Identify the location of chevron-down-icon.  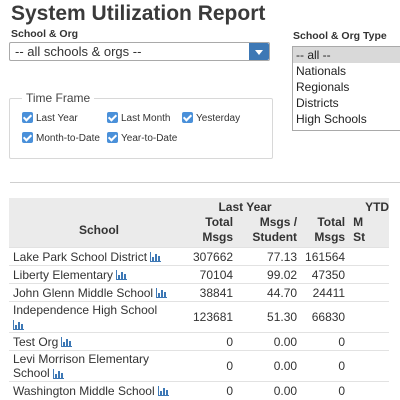
(259, 51).